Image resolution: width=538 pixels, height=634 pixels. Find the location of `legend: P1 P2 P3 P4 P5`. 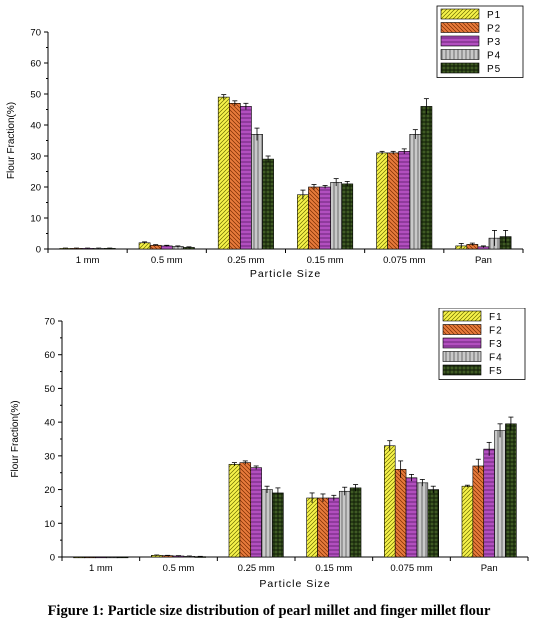

legend: P1 P2 P3 P4 P5 is located at coordinates (480, 41).